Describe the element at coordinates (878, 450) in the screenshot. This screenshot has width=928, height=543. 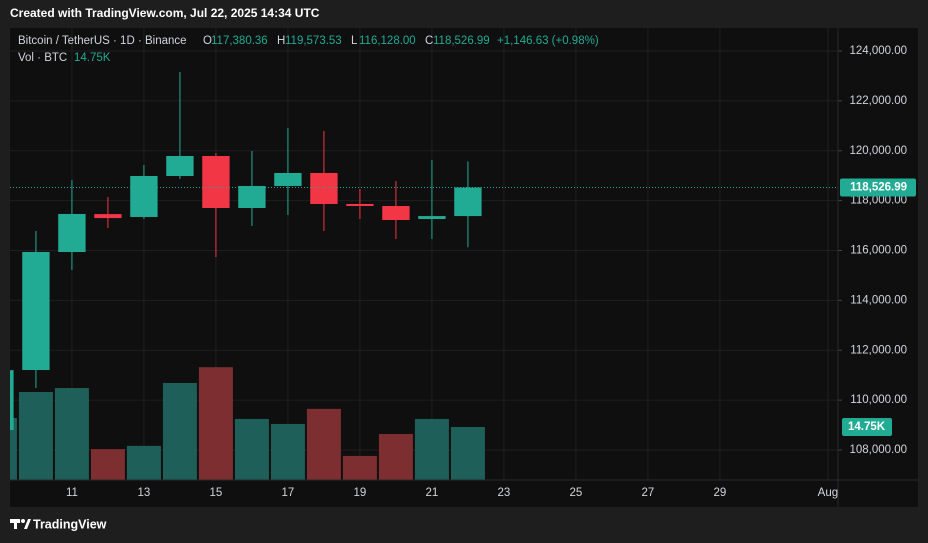
I see `y-tick-label: 108,000.00` at that location.